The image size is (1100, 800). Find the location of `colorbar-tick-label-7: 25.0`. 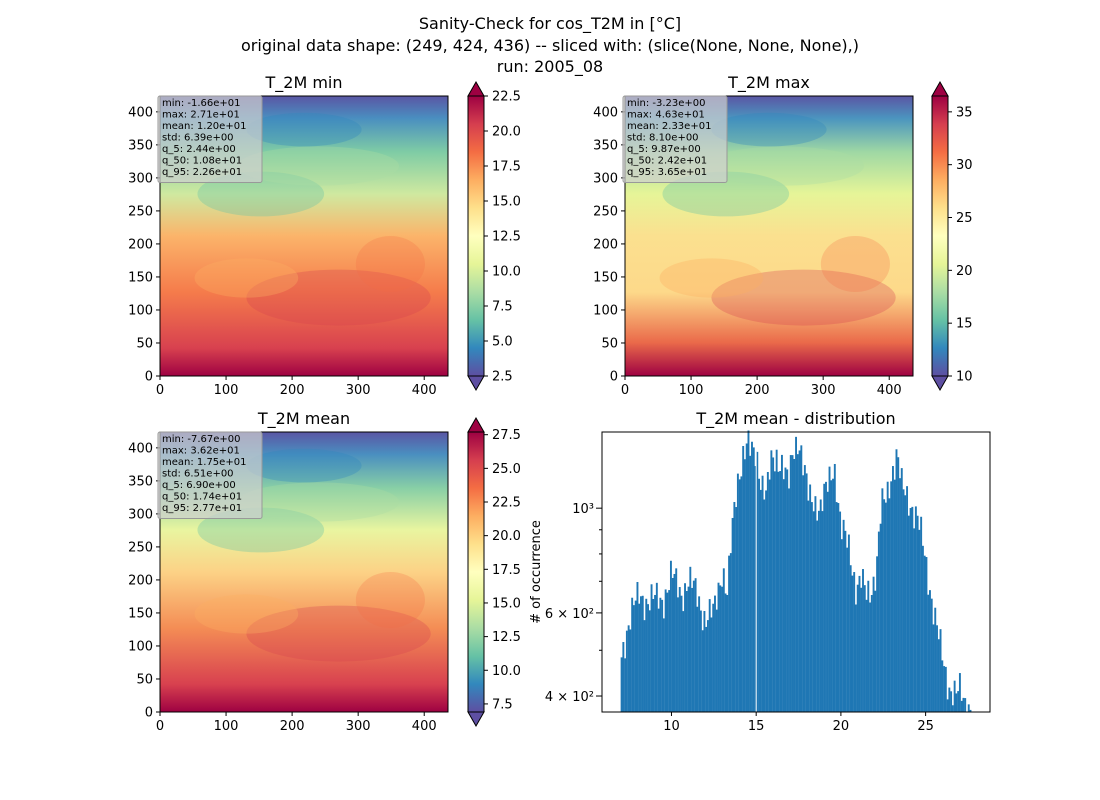

colorbar-tick-label-7: 25.0 is located at coordinates (506, 469).